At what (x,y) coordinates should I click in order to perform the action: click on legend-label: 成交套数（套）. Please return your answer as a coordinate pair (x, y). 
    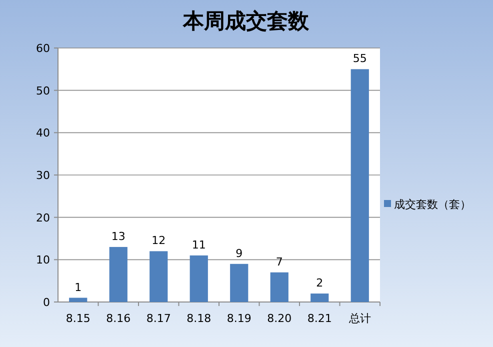
    Looking at the image, I should click on (432, 204).